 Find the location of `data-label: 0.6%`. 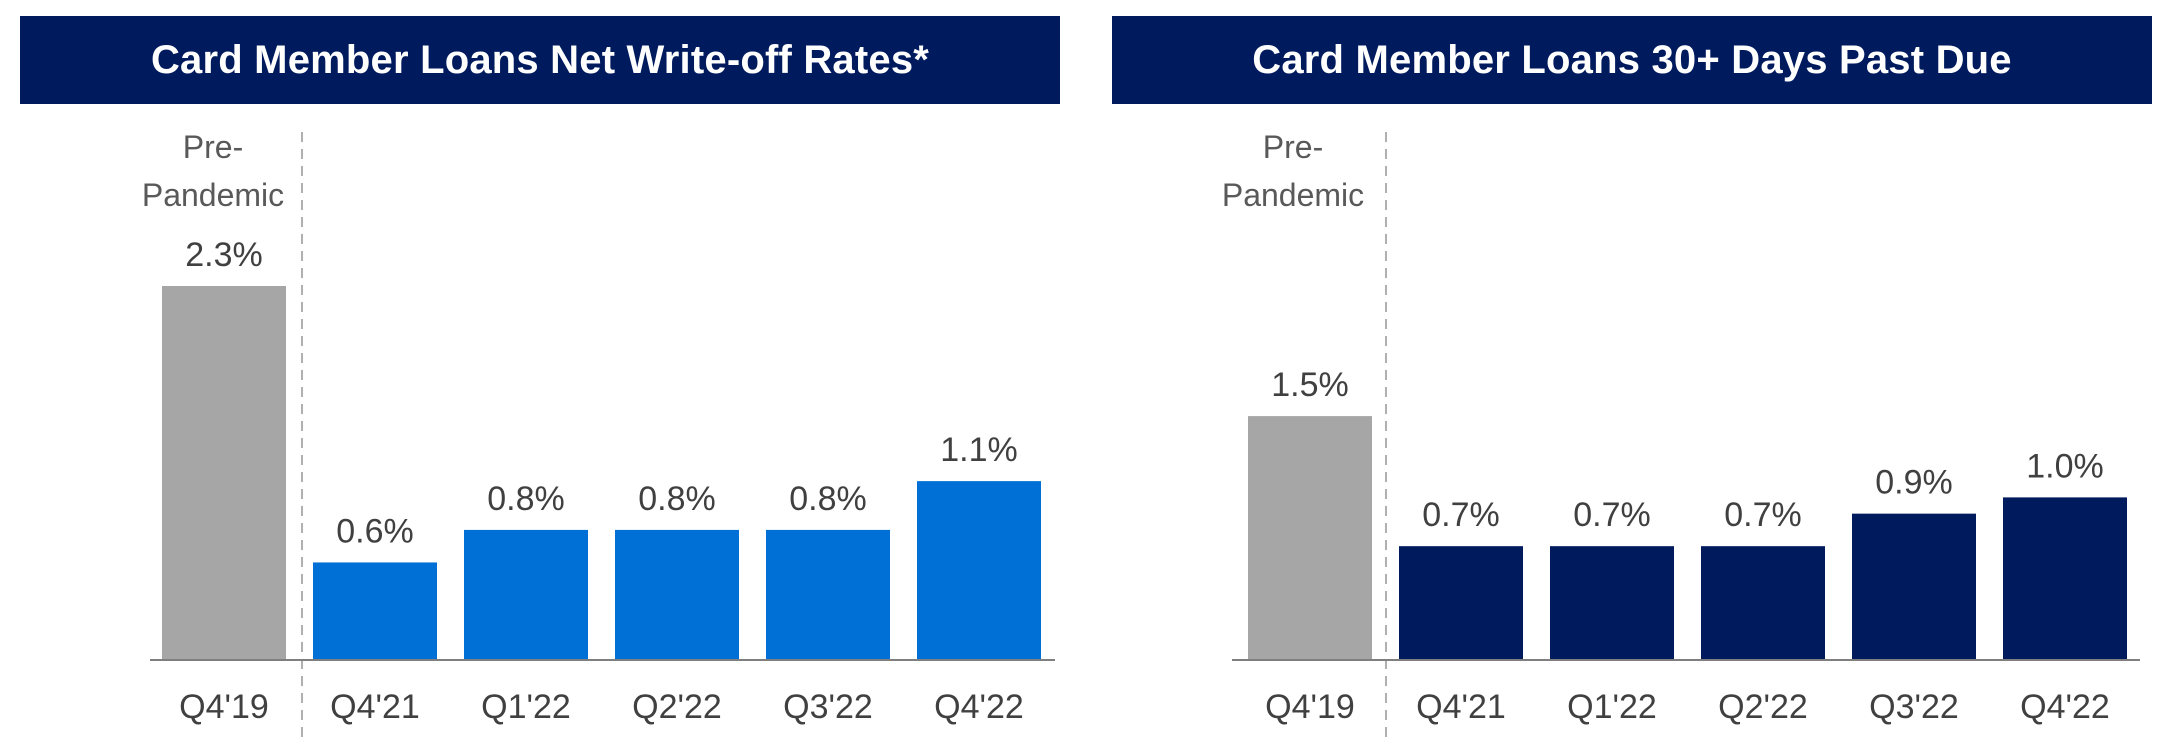

data-label: 0.6% is located at coordinates (375, 531).